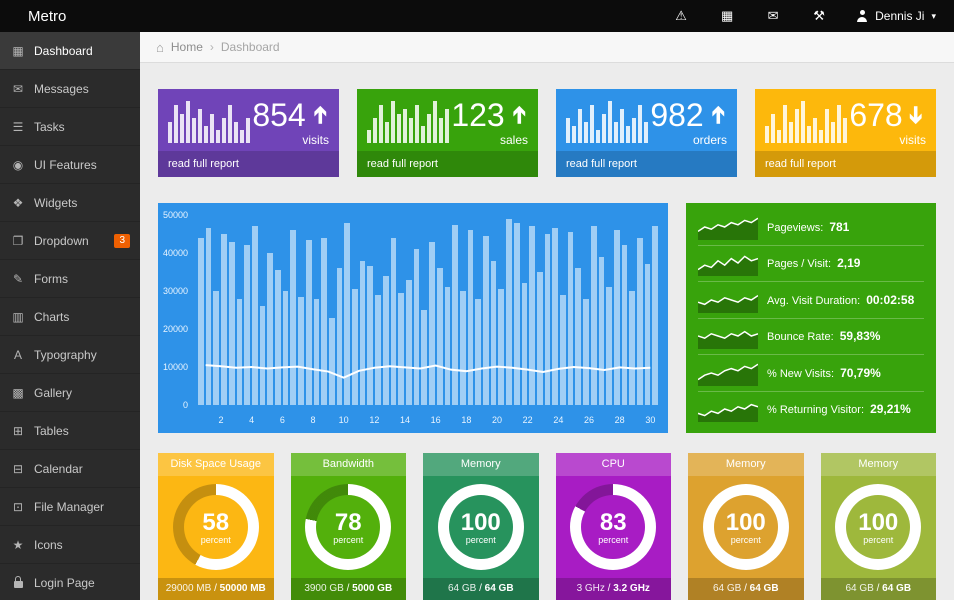 This screenshot has height=600, width=954. Describe the element at coordinates (248, 133) in the screenshot. I see `stat-tile-1: 854 ➔ visits read full report` at that location.